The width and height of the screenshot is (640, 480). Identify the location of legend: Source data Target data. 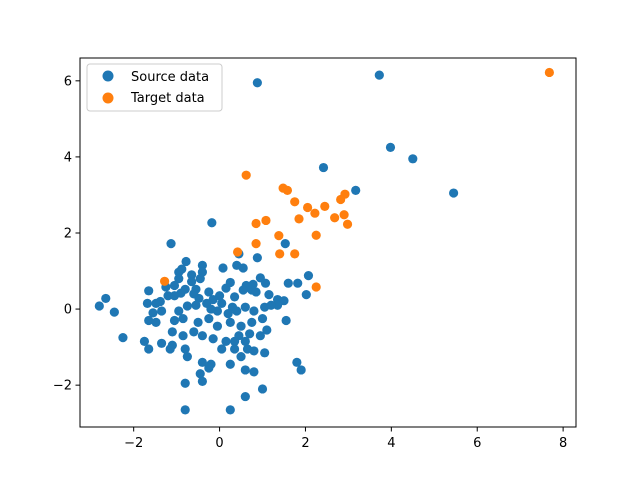
(154, 87).